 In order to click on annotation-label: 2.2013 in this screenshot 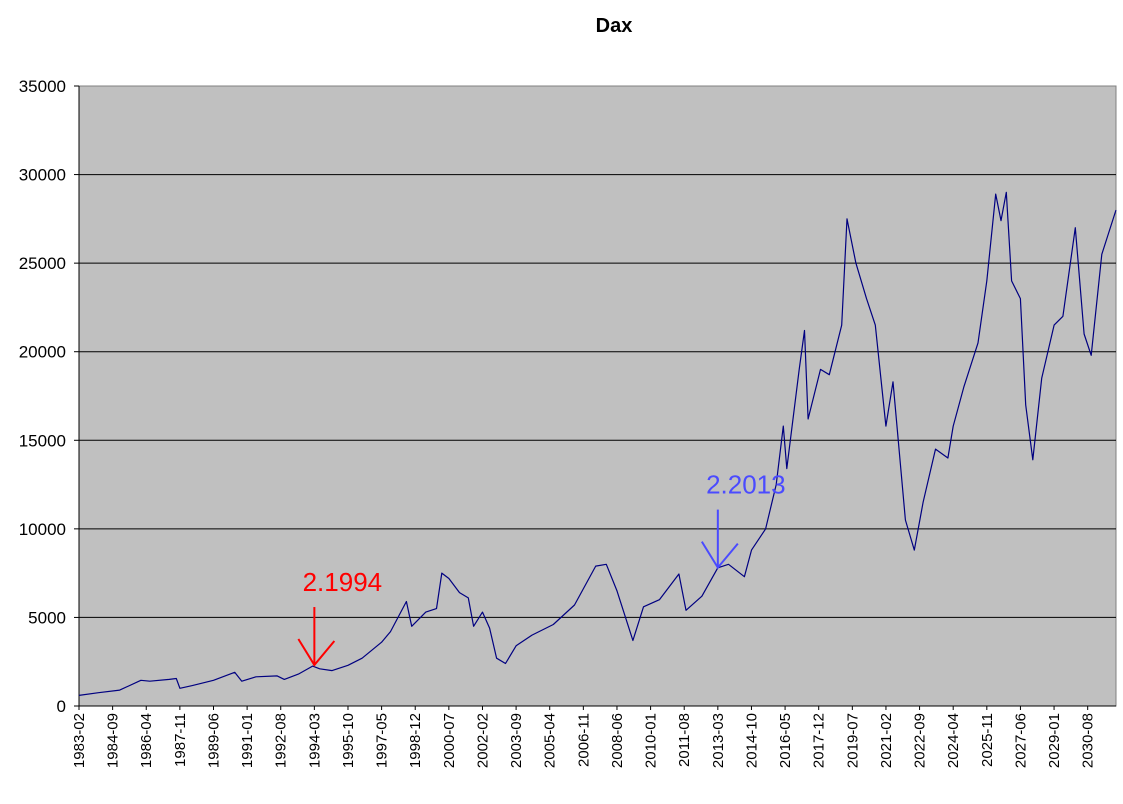, I will do `click(746, 485)`.